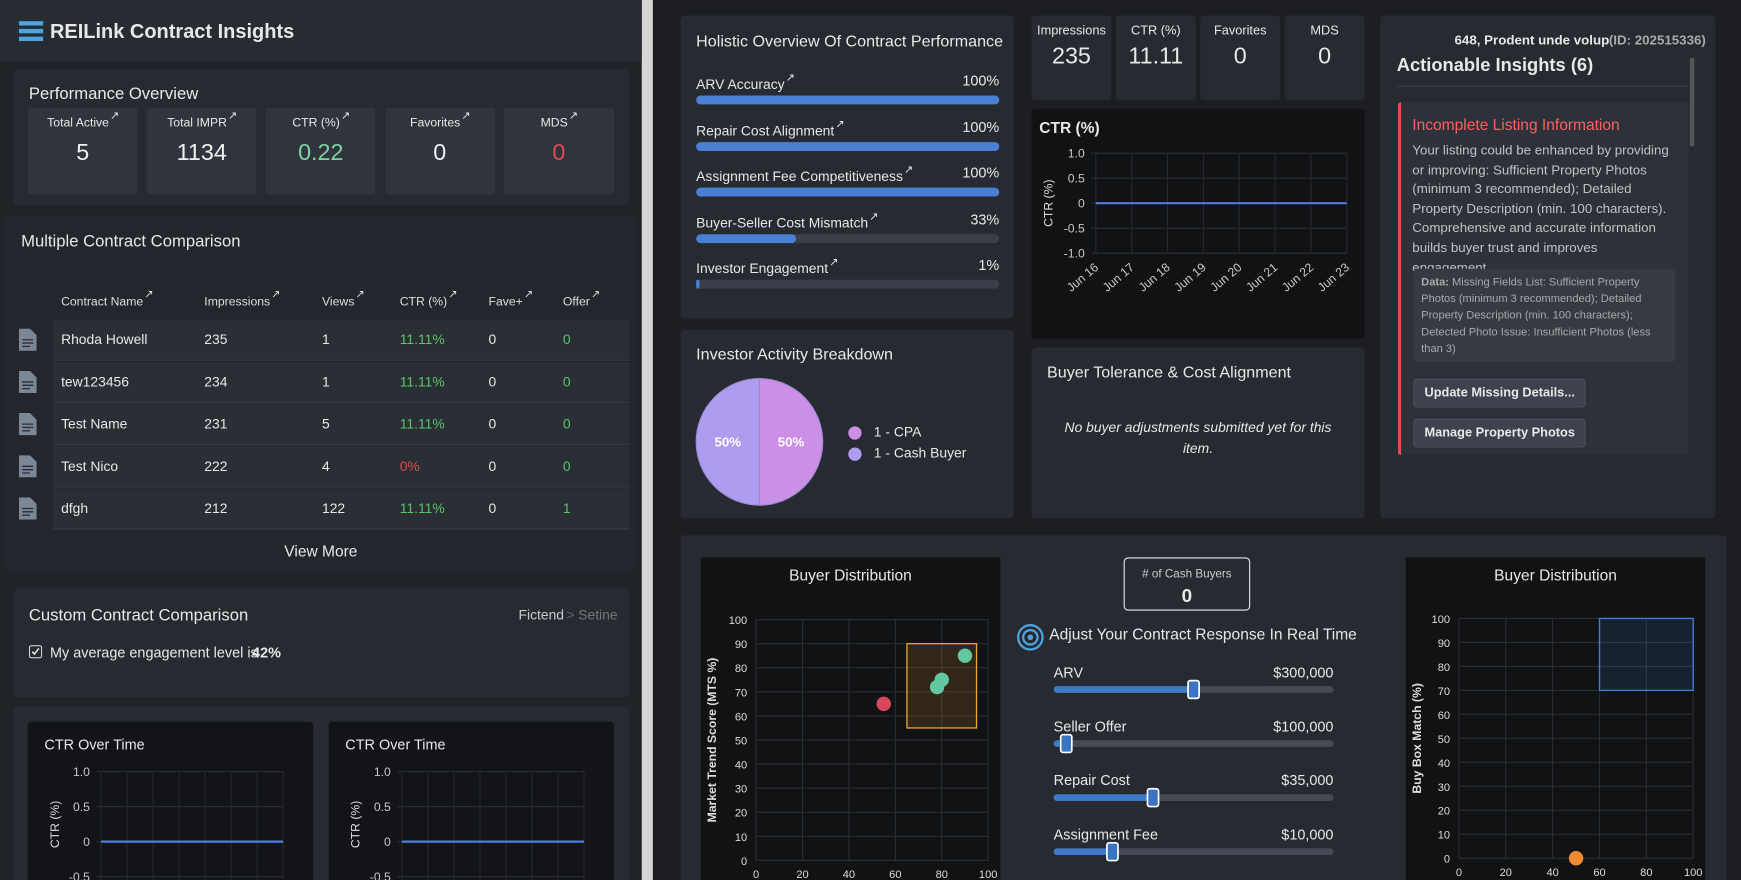 The width and height of the screenshot is (1741, 880). What do you see at coordinates (897, 432) in the screenshot?
I see `legend-label: 1 - CPA` at bounding box center [897, 432].